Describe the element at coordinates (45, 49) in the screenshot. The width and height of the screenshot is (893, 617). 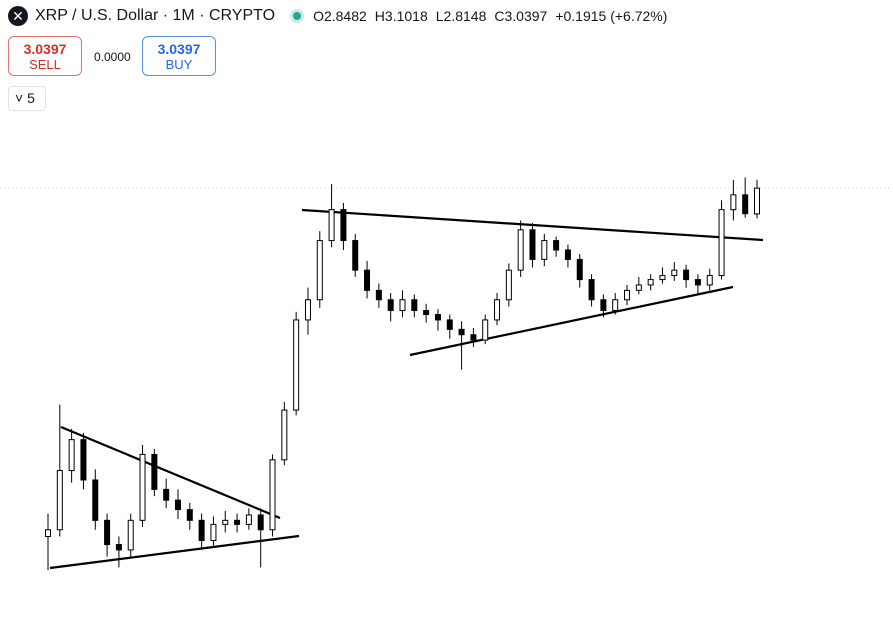
I see `sell-price: 3.0397` at that location.